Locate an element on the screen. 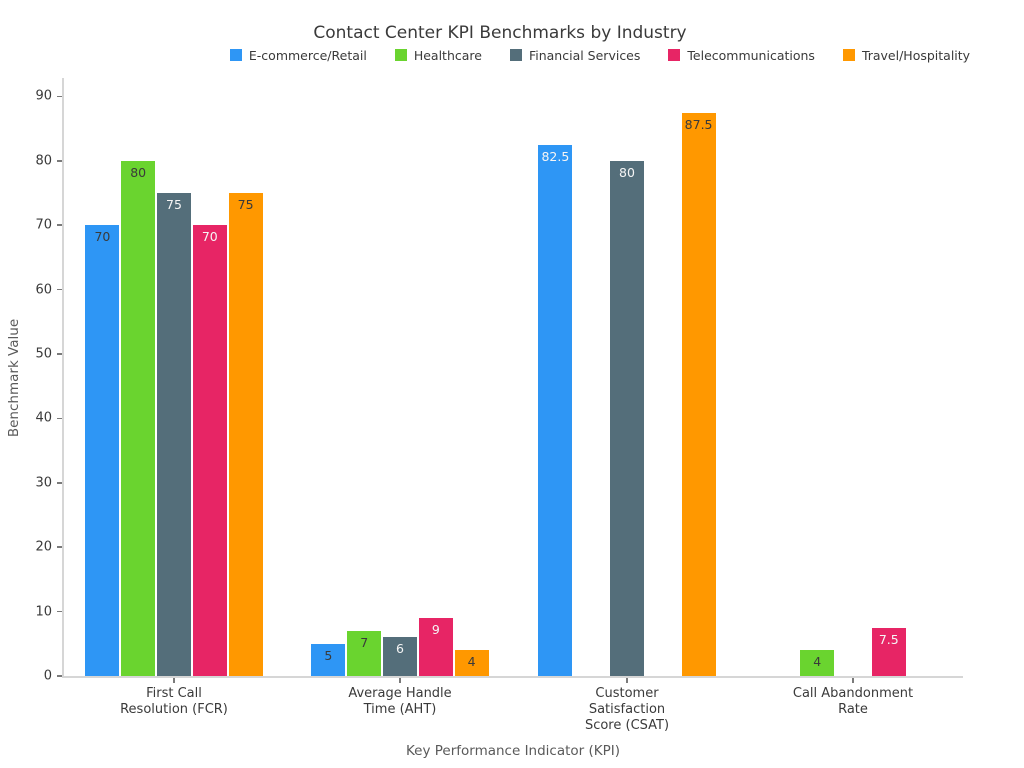 This screenshot has width=1024, height=768. bar-value-label: 7 is located at coordinates (364, 642).